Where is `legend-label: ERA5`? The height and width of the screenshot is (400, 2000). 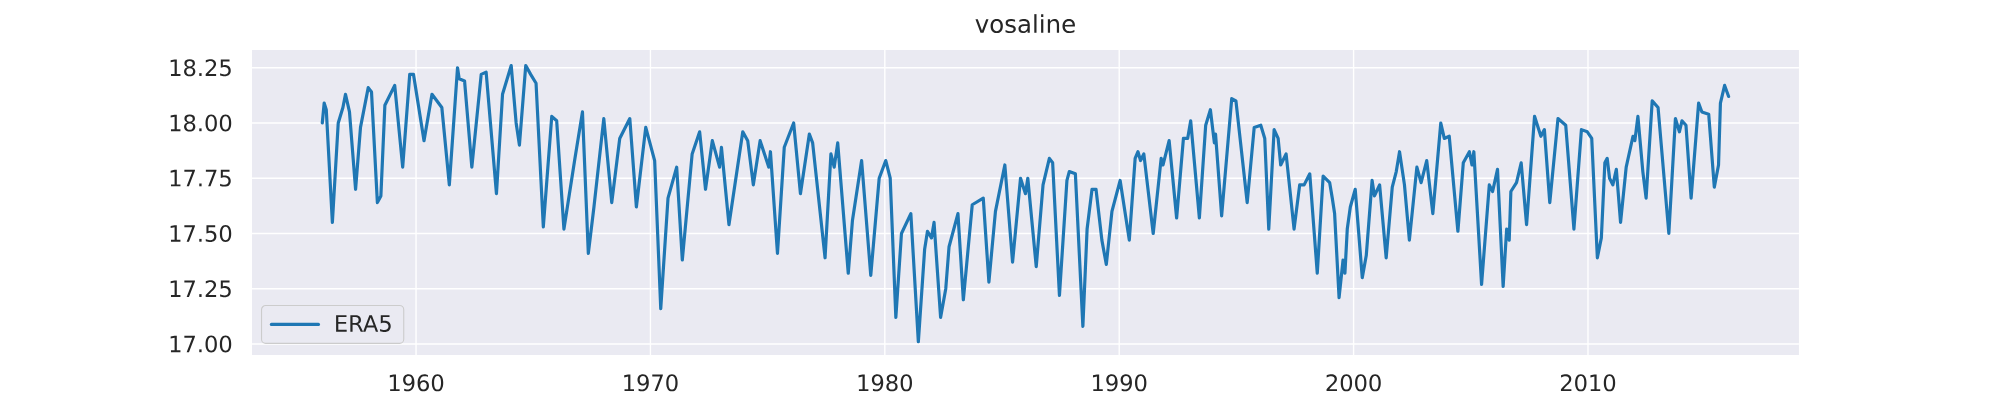 legend-label: ERA5 is located at coordinates (363, 323).